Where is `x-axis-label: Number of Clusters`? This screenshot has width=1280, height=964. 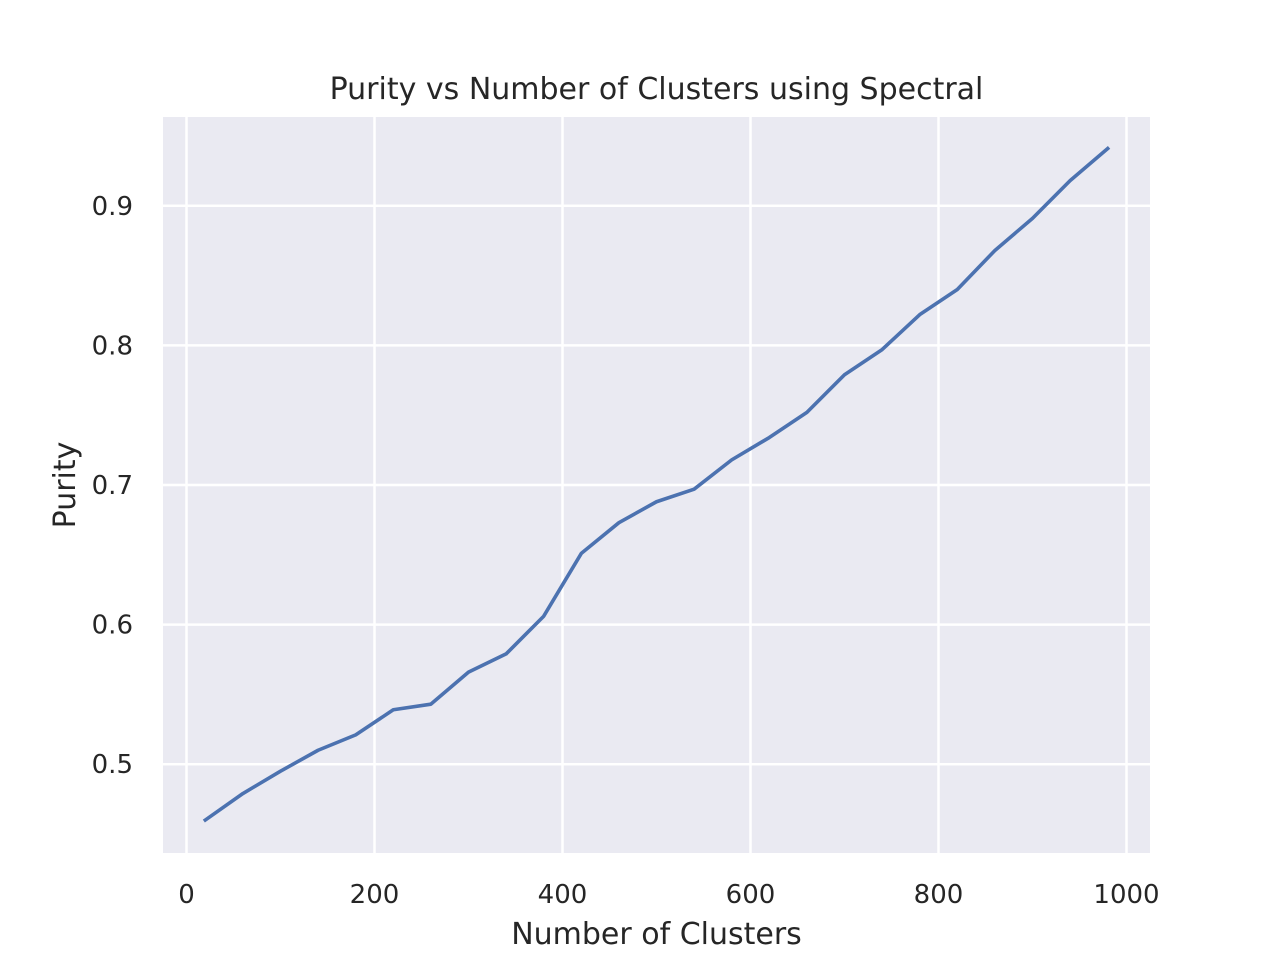 x-axis-label: Number of Clusters is located at coordinates (656, 934).